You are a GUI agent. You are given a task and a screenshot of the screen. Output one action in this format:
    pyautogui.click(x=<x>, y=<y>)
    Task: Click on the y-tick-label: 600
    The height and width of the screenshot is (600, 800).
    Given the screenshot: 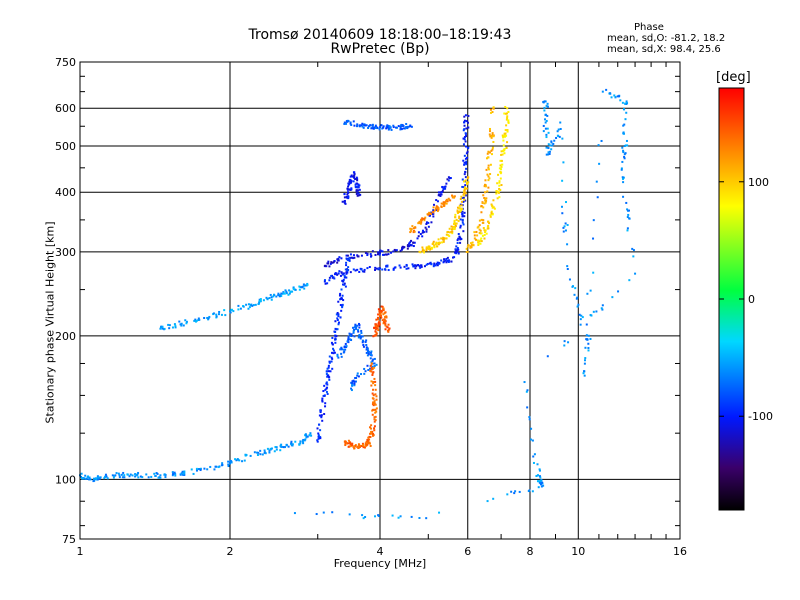 What is the action you would take?
    pyautogui.click(x=65, y=108)
    